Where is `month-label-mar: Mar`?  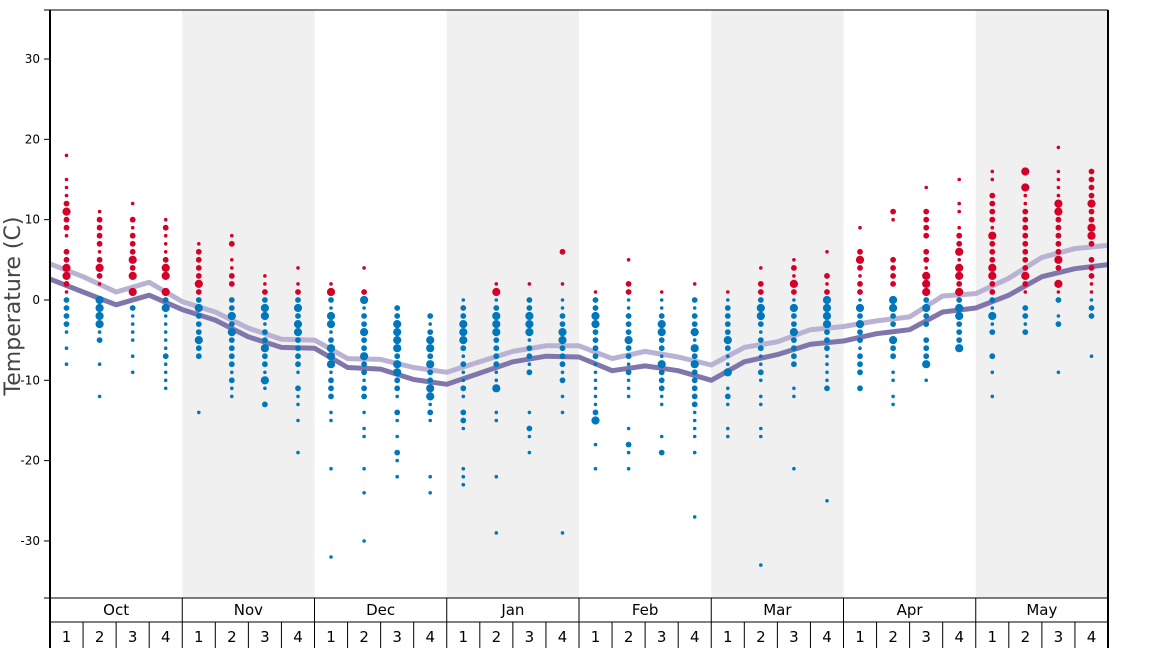
month-label-mar: Mar is located at coordinates (777, 610).